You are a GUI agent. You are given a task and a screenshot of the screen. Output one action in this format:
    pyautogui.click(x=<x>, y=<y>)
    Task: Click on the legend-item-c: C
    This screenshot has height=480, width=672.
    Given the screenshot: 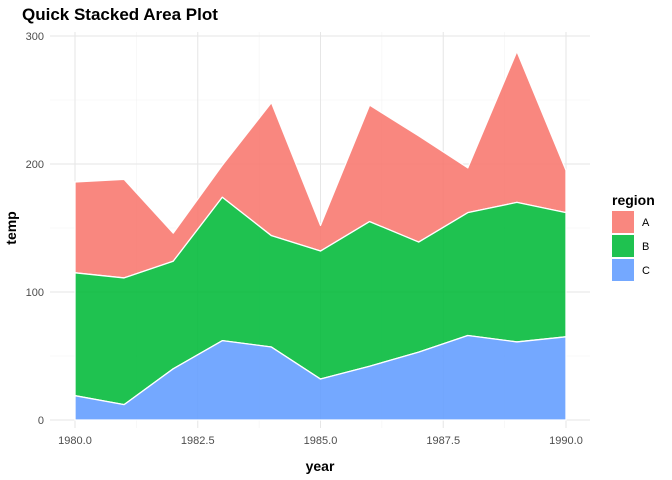 What is the action you would take?
    pyautogui.click(x=631, y=270)
    